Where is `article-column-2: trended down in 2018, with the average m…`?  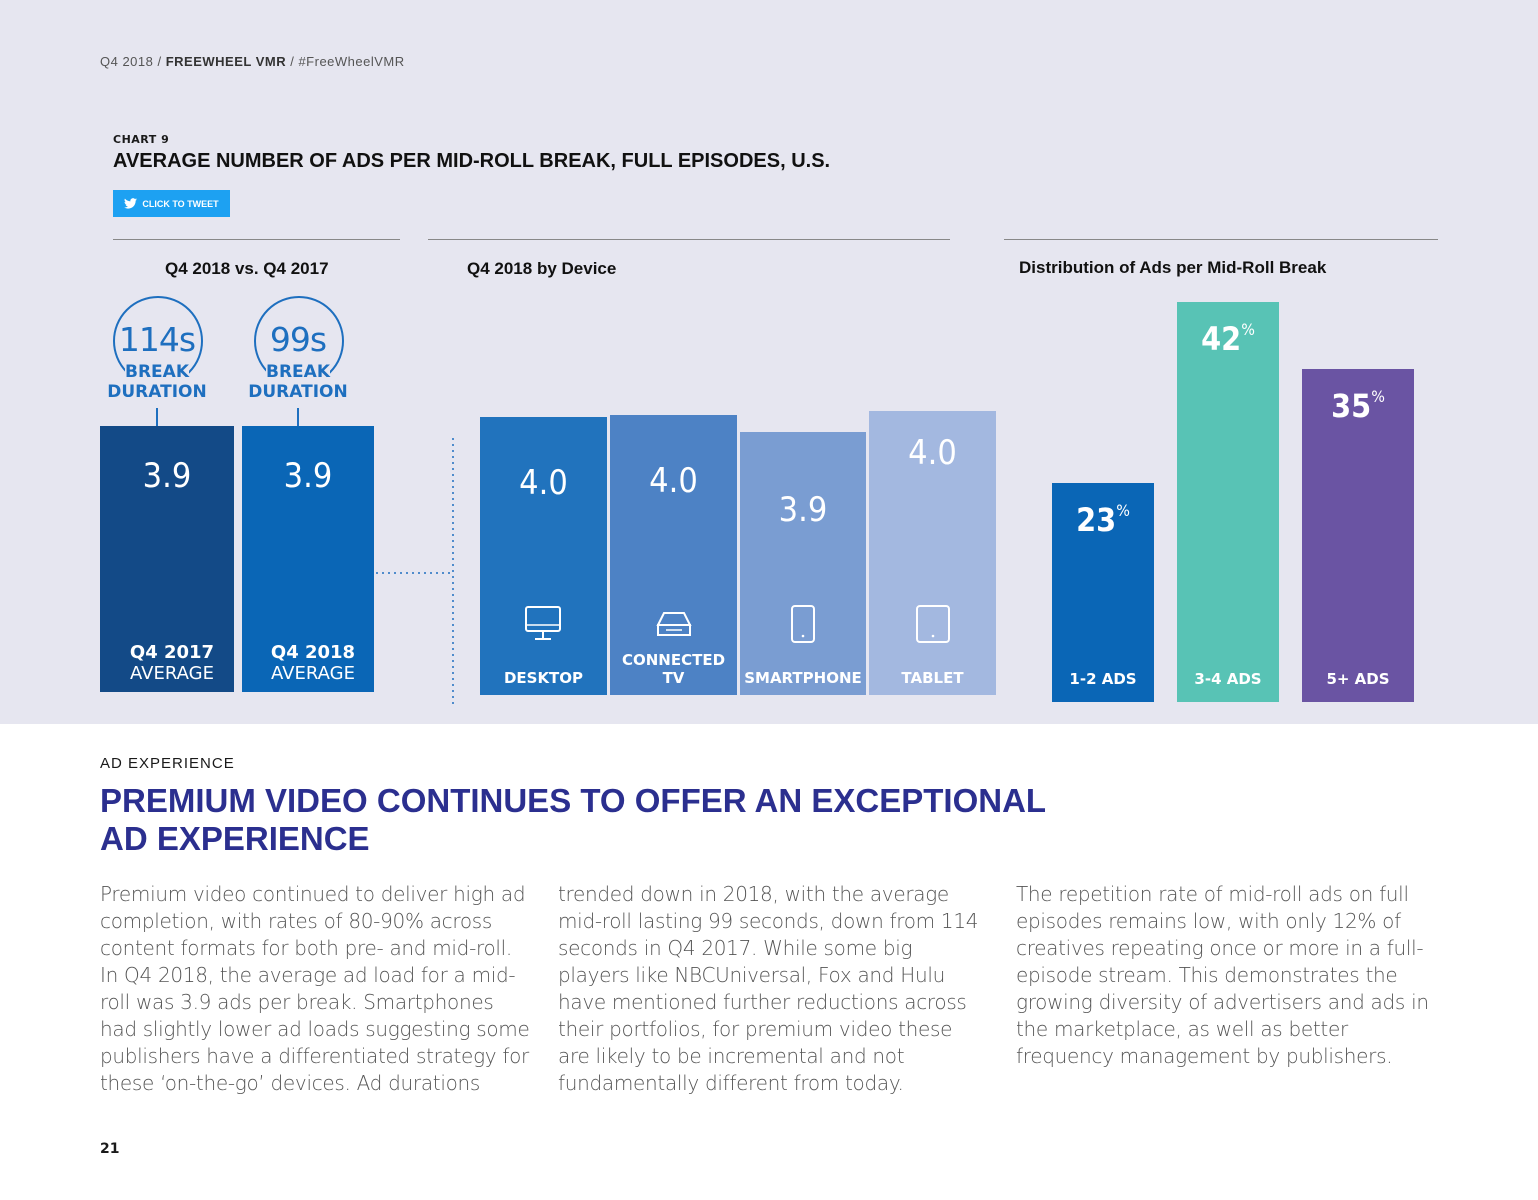 article-column-2: trended down in 2018, with the average m… is located at coordinates (768, 988).